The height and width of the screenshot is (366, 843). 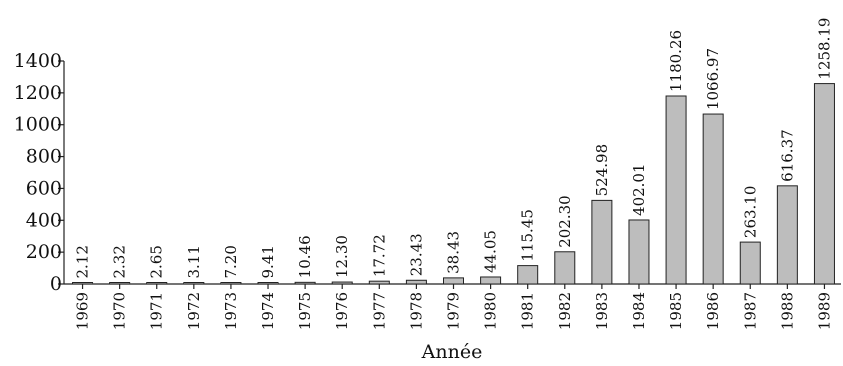 What do you see at coordinates (342, 311) in the screenshot?
I see `x-tick-label: 1976` at bounding box center [342, 311].